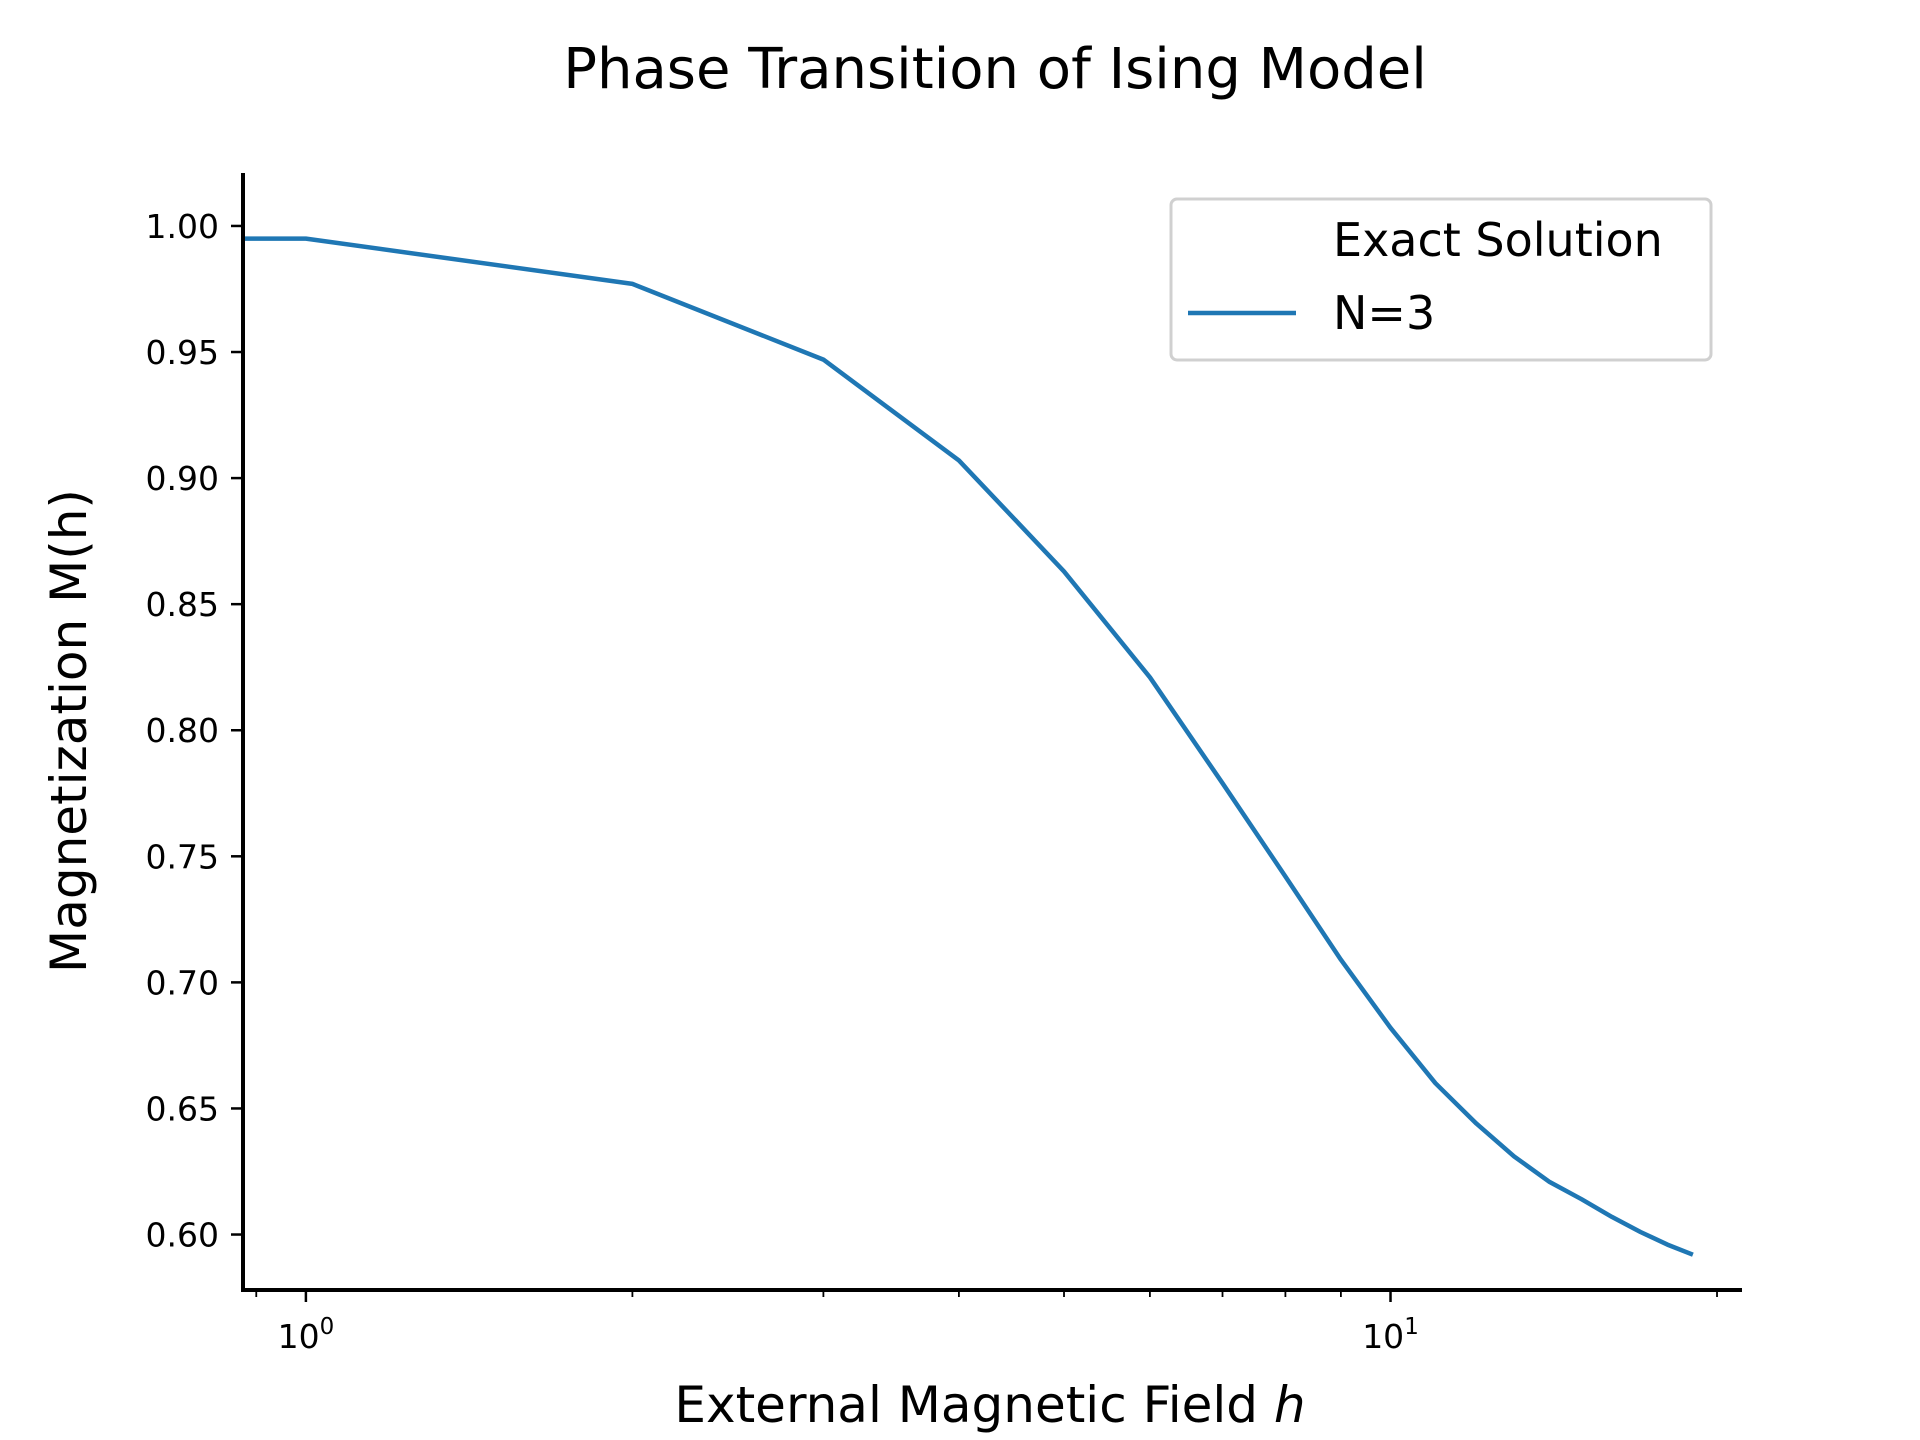  What do you see at coordinates (182, 226) in the screenshot?
I see `y-tick-label: 1.00` at bounding box center [182, 226].